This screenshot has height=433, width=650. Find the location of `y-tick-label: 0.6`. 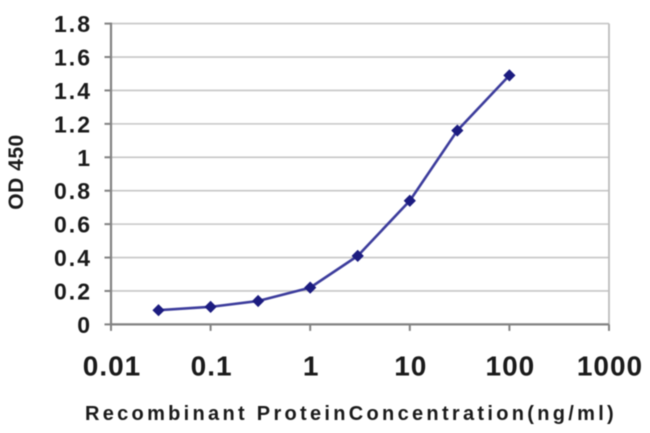

y-tick-label: 0.6 is located at coordinates (73, 225).